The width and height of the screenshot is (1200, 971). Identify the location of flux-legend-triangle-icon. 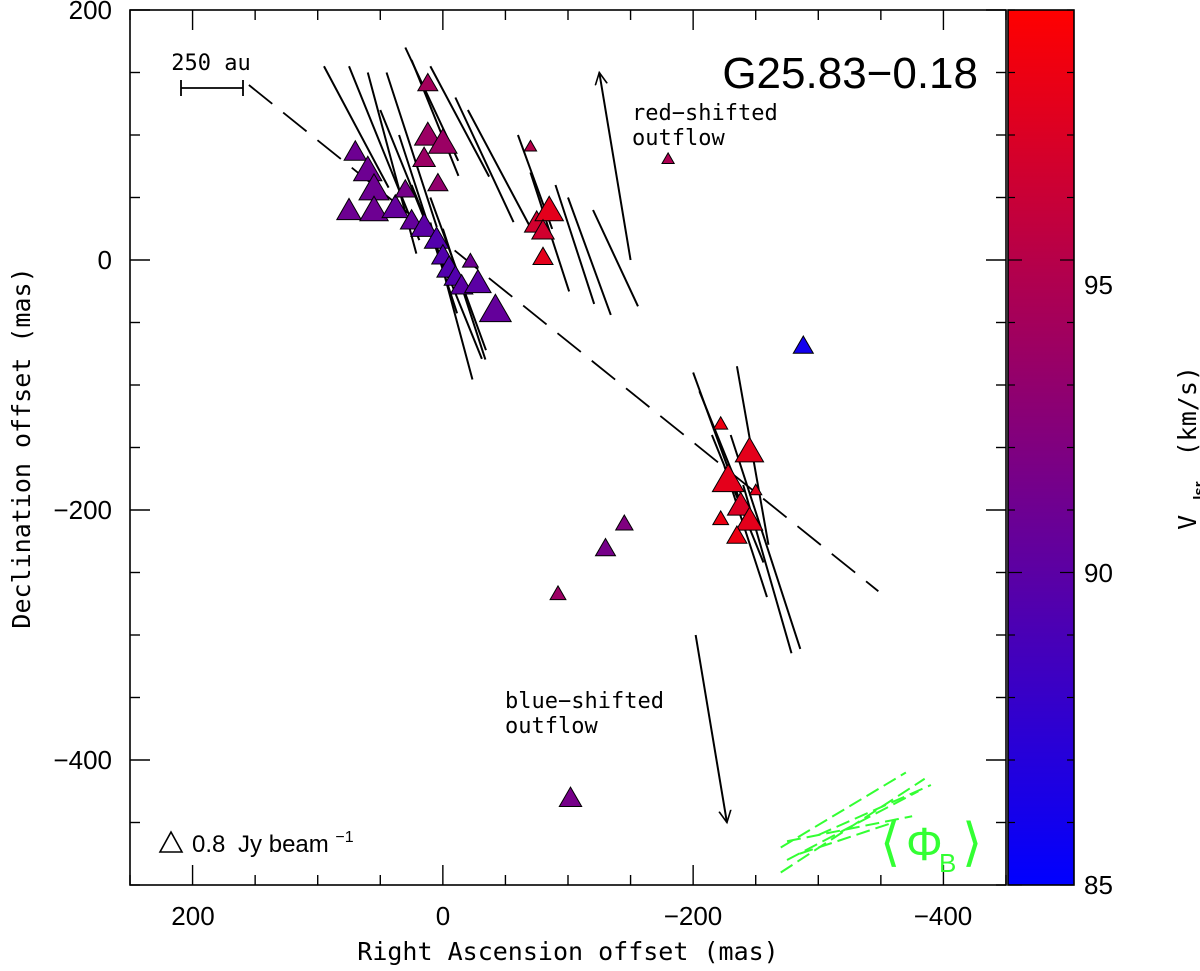
(171, 841).